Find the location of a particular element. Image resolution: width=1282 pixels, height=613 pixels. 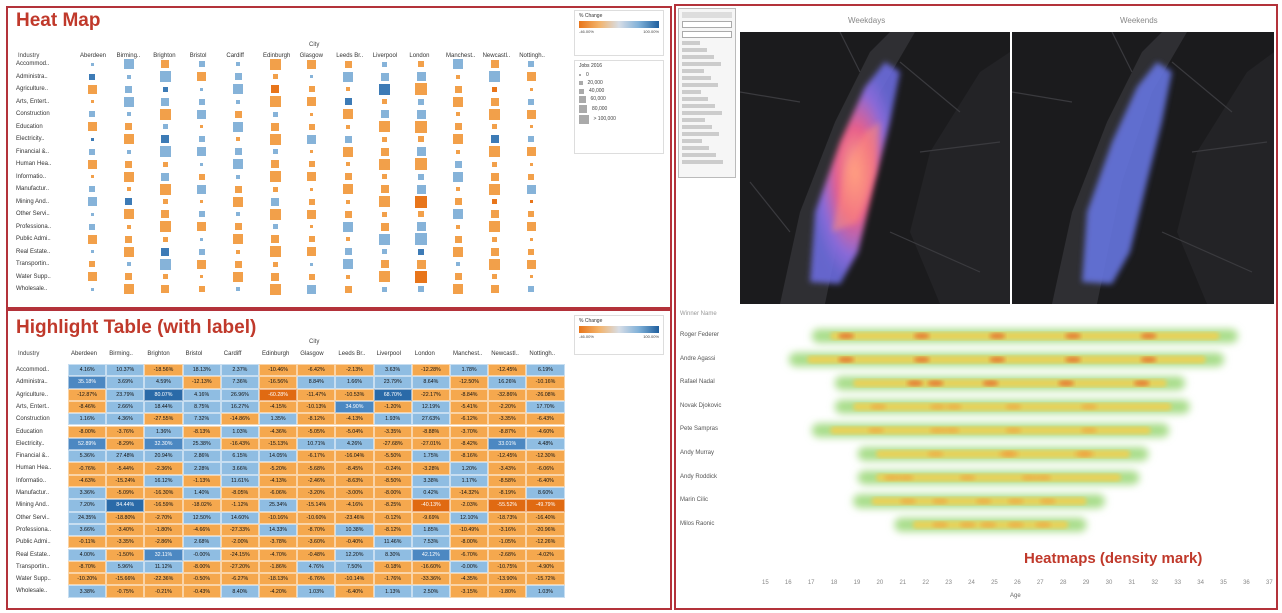

highlight-cell: -10.20% is located at coordinates (87, 579).